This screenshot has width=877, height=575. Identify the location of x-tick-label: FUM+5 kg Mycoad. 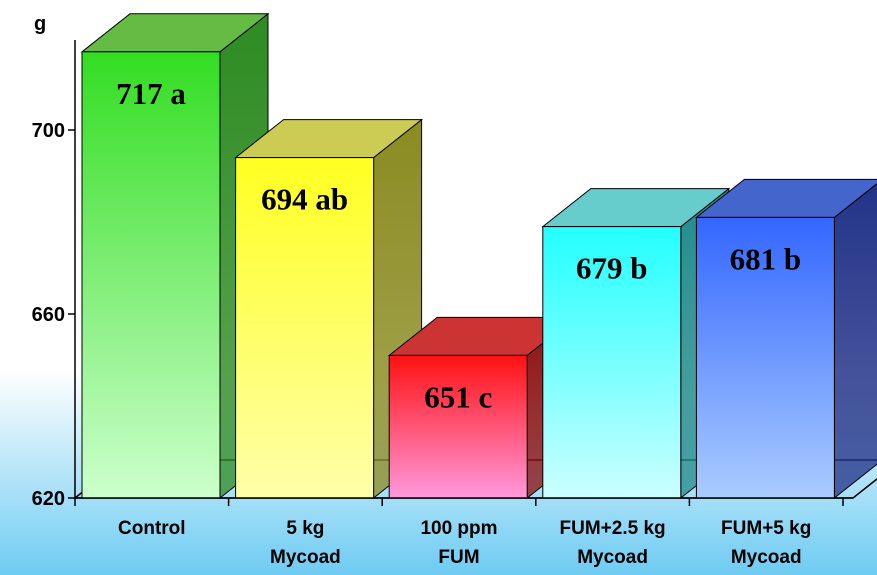
(766, 543).